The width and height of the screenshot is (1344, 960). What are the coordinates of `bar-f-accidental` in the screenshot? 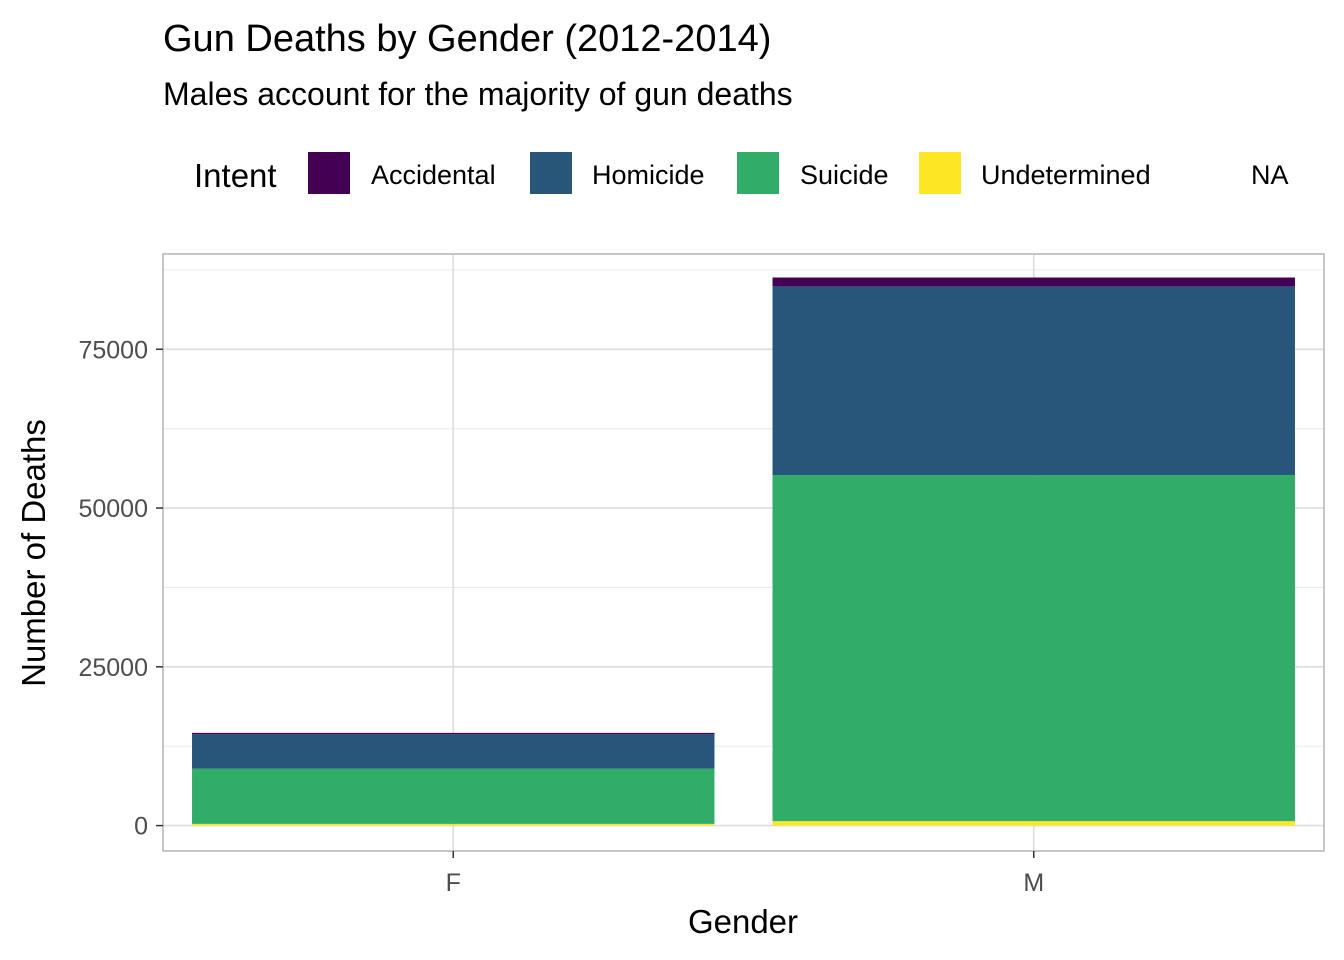 It's located at (453, 733).